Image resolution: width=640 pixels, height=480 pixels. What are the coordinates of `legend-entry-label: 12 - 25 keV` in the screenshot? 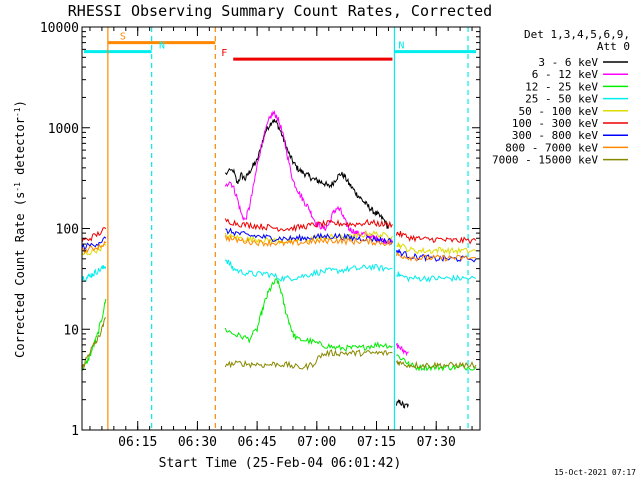 It's located at (561, 86).